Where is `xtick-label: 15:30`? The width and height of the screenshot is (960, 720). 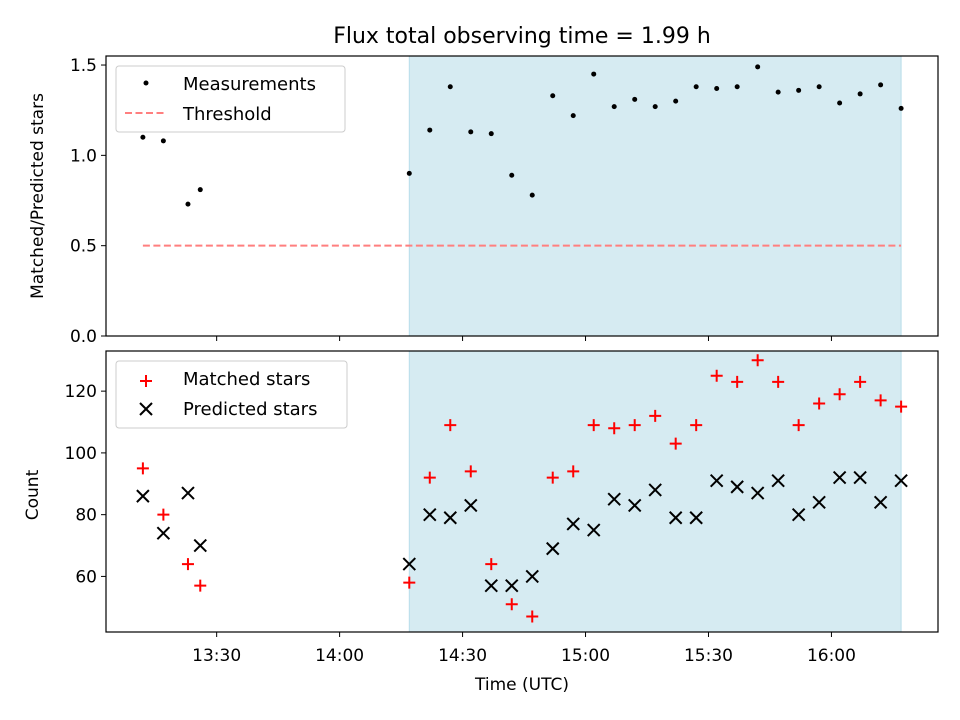
xtick-label: 15:30 is located at coordinates (708, 656).